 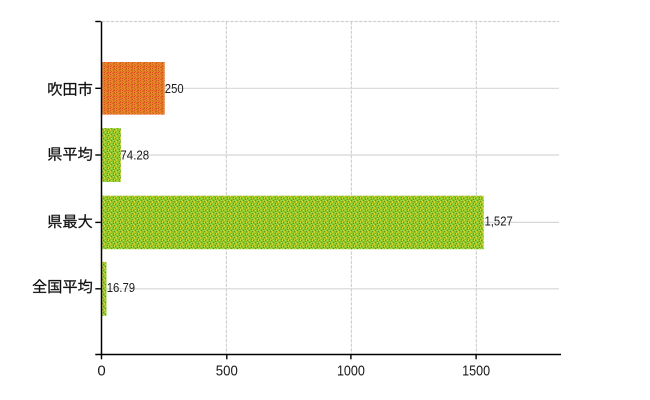 What do you see at coordinates (499, 222) in the screenshot?
I see `svg-text: 1,527` at bounding box center [499, 222].